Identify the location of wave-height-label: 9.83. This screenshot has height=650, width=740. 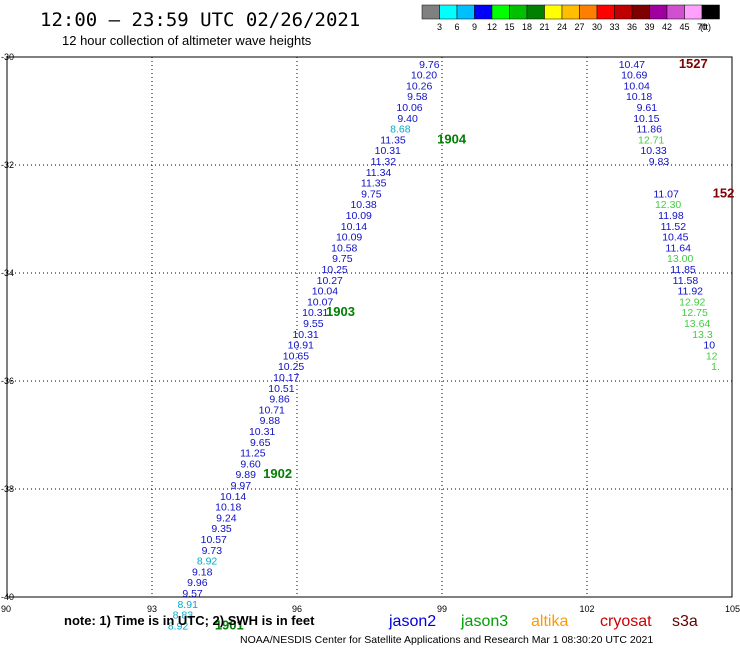
(659, 162).